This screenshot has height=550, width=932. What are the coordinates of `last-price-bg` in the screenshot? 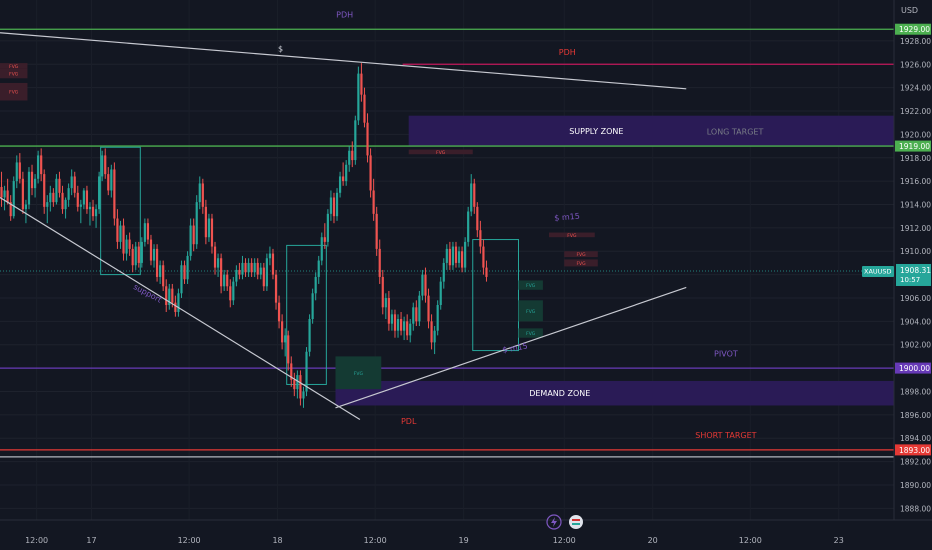 It's located at (913, 274).